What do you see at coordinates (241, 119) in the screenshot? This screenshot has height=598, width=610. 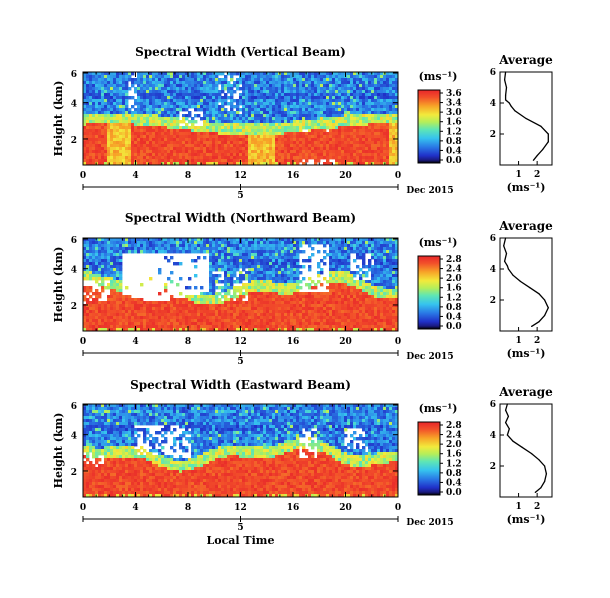 I see `heatmap-cells` at bounding box center [241, 119].